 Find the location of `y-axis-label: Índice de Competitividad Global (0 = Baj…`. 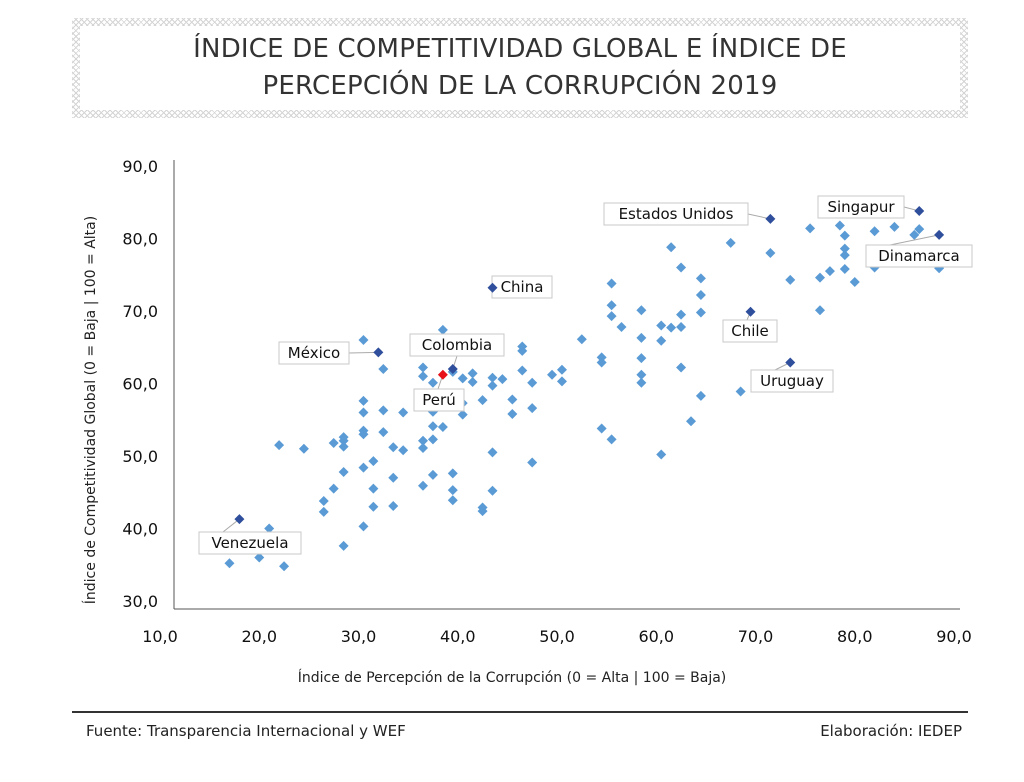

y-axis-label: Índice de Competitividad Global (0 = Baj… is located at coordinates (90, 410).